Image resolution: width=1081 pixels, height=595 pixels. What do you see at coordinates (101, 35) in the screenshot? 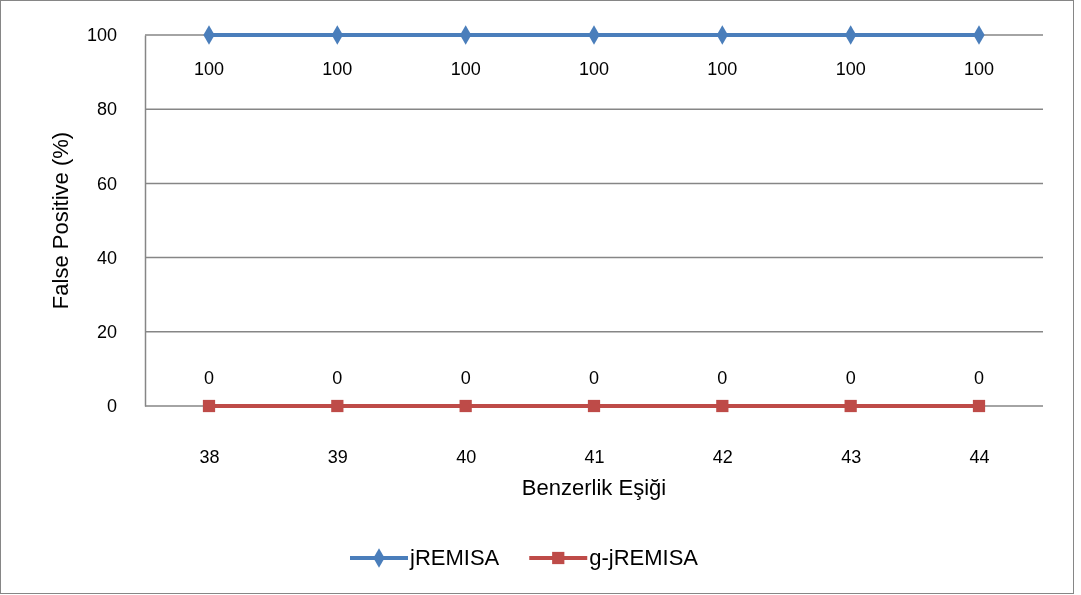
I see `y-tick-label: 100` at bounding box center [101, 35].